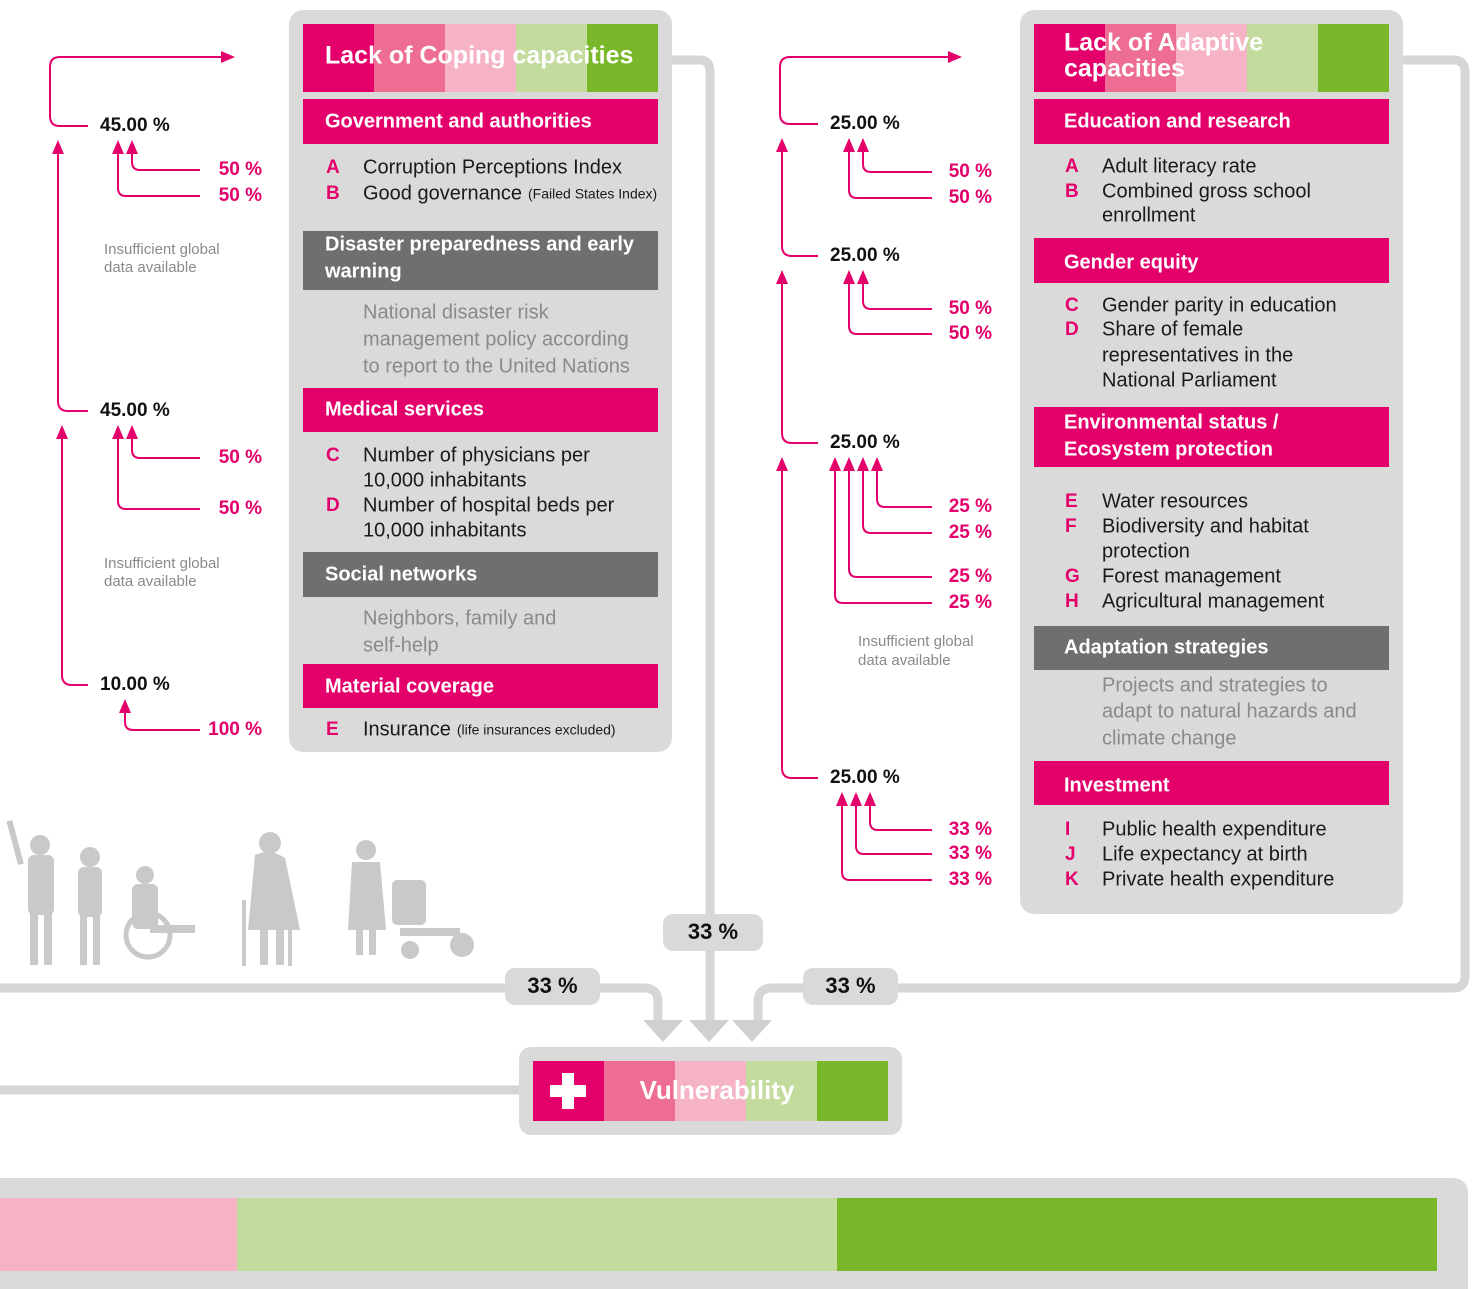 This screenshot has height=1289, width=1478. What do you see at coordinates (496, 366) in the screenshot?
I see `section-description: to report to the United Nations` at bounding box center [496, 366].